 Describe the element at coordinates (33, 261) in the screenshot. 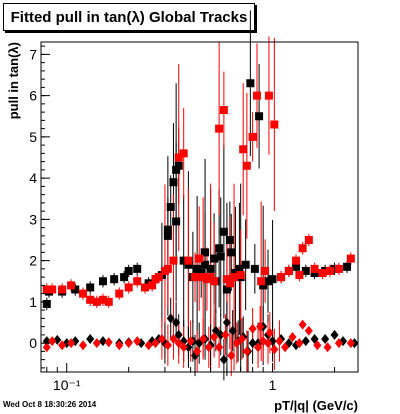

I see `y-tick-label: 2` at that location.